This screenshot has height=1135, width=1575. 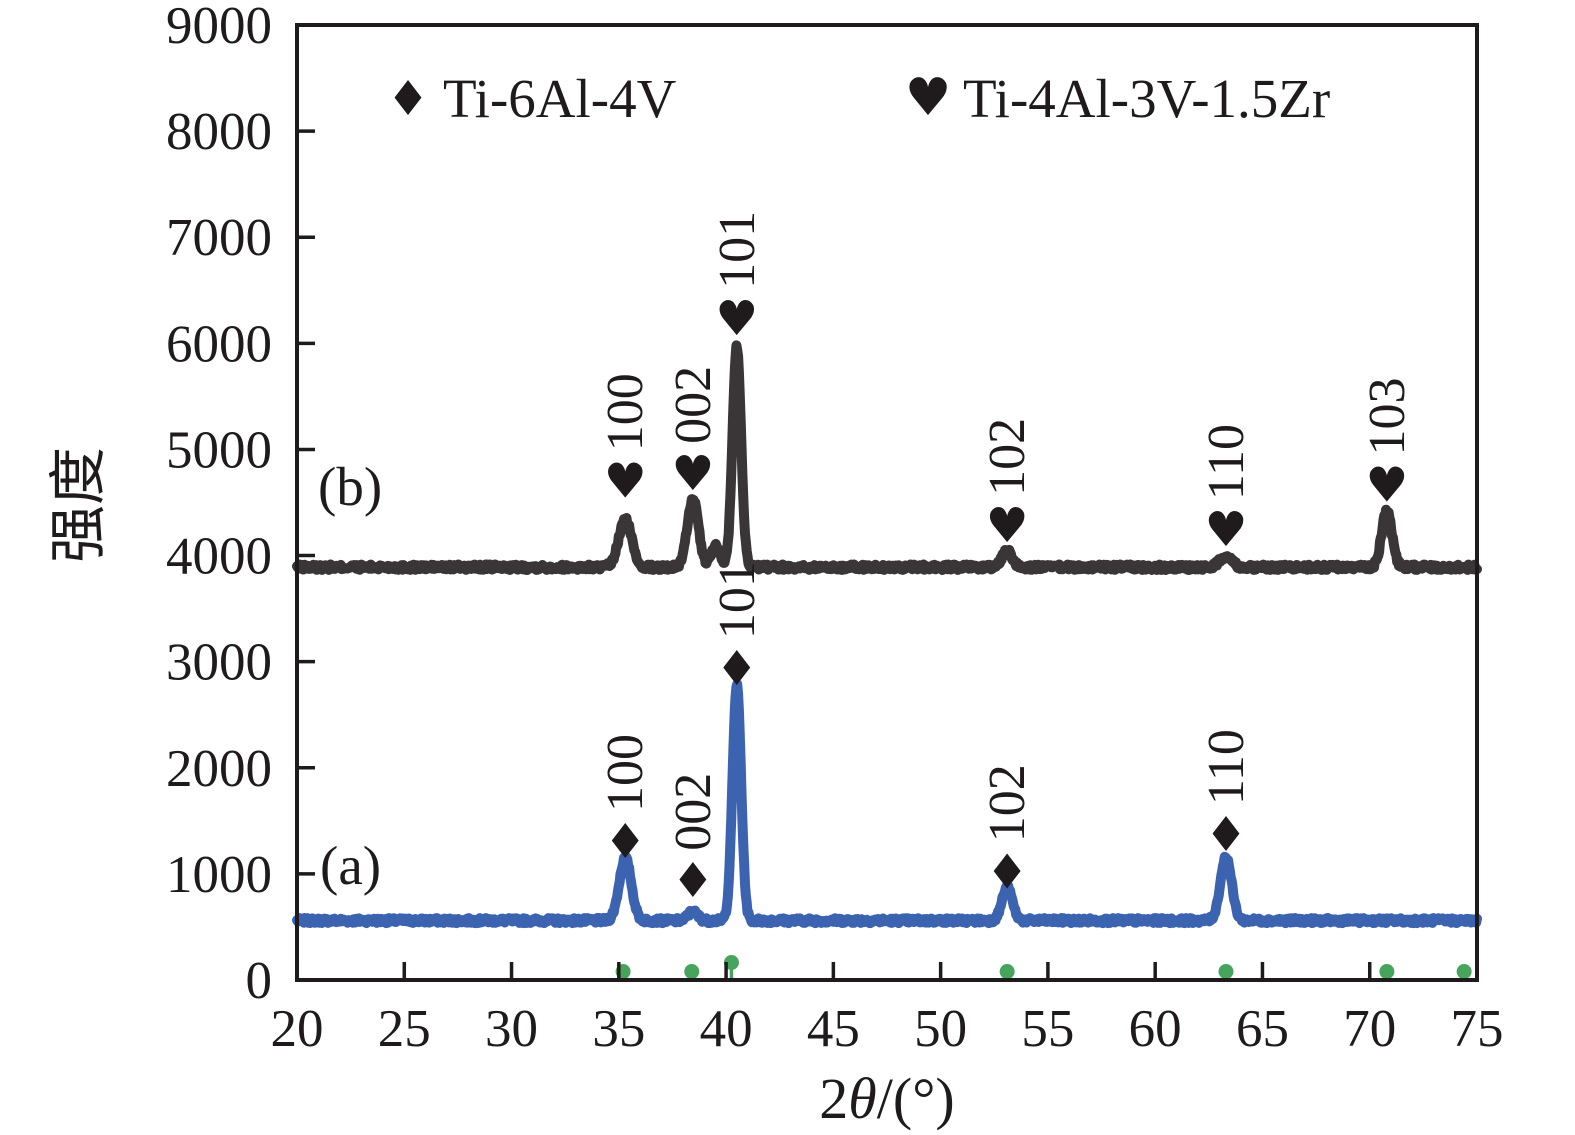 What do you see at coordinates (833, 1029) in the screenshot?
I see `x-tick-label: 45` at bounding box center [833, 1029].